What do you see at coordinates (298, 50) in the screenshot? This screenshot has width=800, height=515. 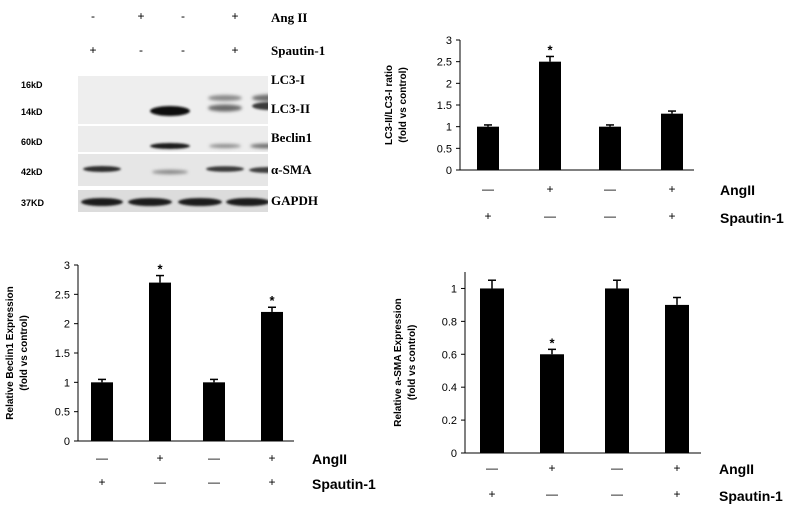 I see `blot-spautin-label: Spautin-1` at bounding box center [298, 50].